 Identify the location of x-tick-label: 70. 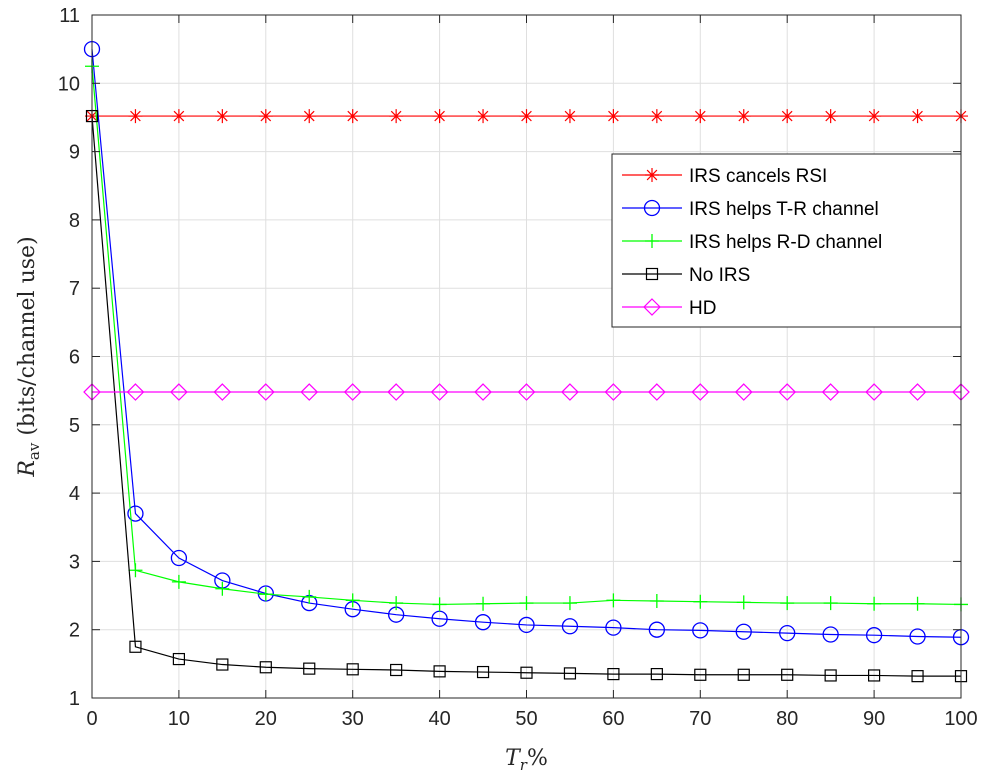
(700, 719).